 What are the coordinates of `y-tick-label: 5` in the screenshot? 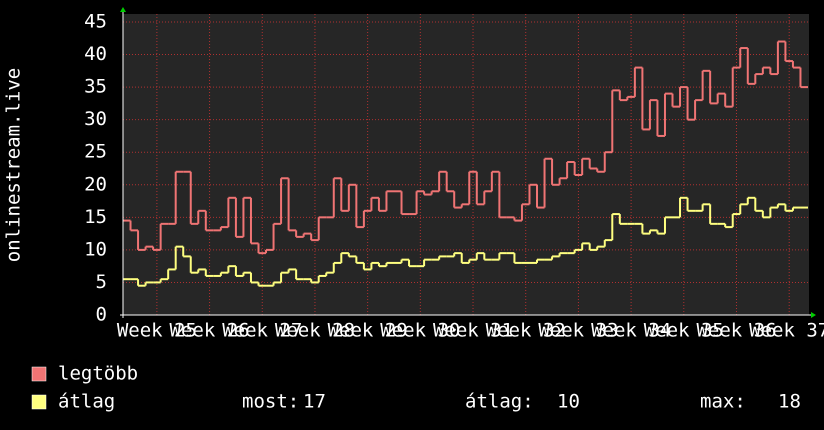 It's located at (101, 282).